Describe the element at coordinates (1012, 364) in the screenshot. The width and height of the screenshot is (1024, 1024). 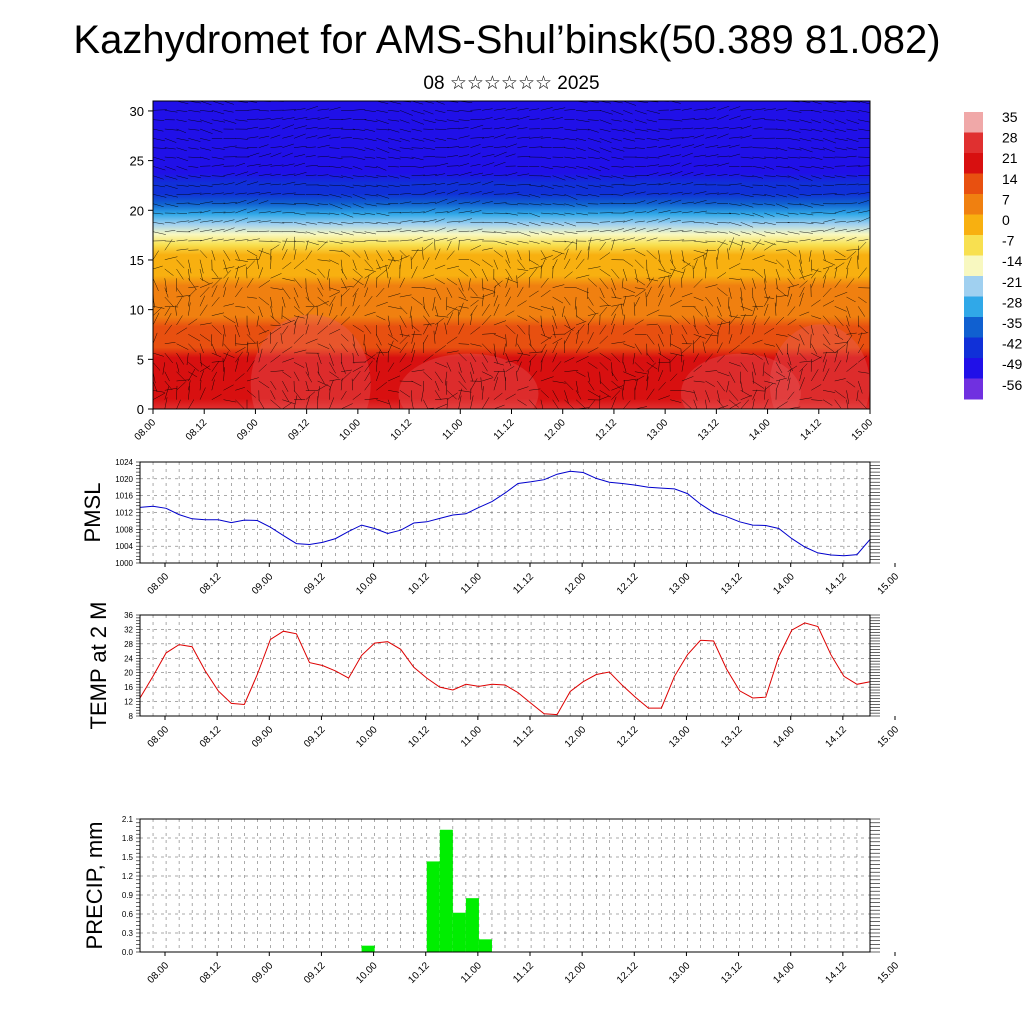
I see `colorbar-label: -49` at that location.